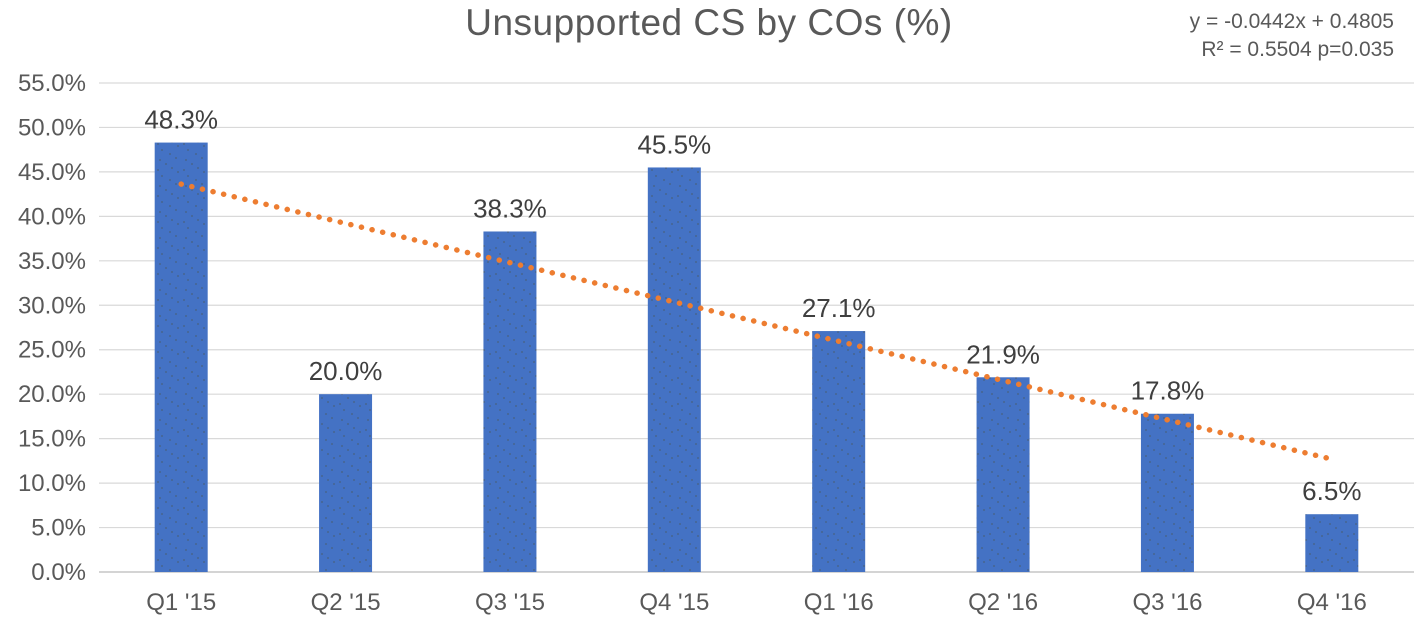 This screenshot has height=624, width=1418. What do you see at coordinates (52, 83) in the screenshot?
I see `y-tick-label: 55.0%` at bounding box center [52, 83].